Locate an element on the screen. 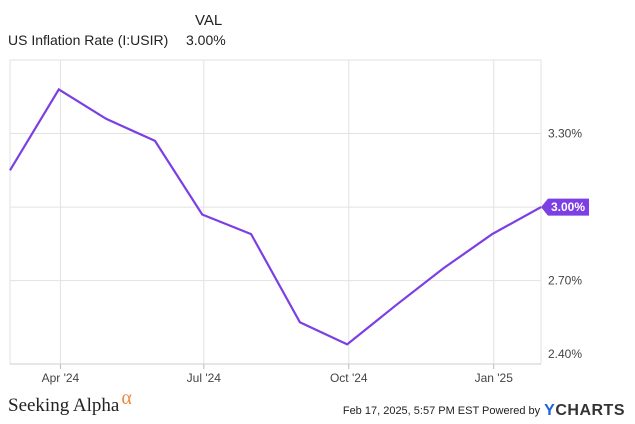  y-tick-label: 2.40% is located at coordinates (565, 354).